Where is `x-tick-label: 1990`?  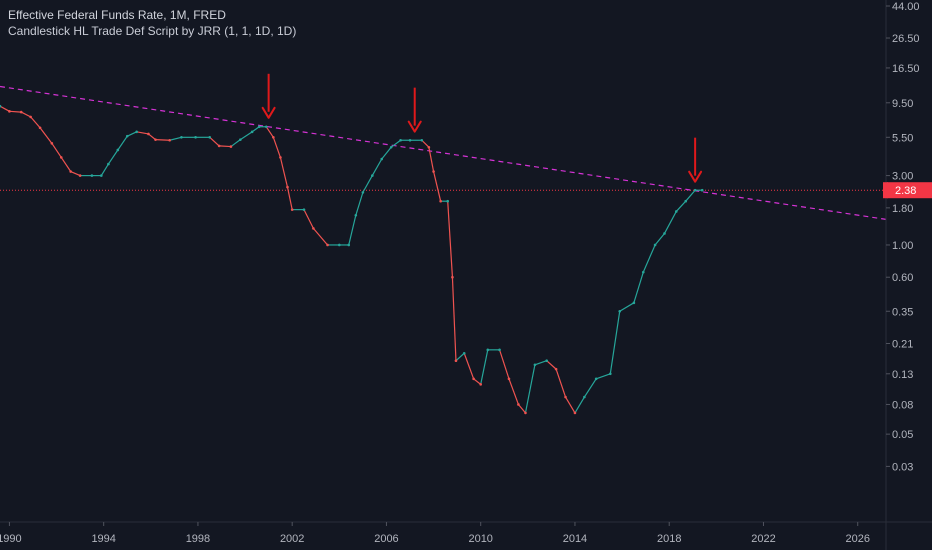
x-tick-label: 1990 is located at coordinates (11, 539).